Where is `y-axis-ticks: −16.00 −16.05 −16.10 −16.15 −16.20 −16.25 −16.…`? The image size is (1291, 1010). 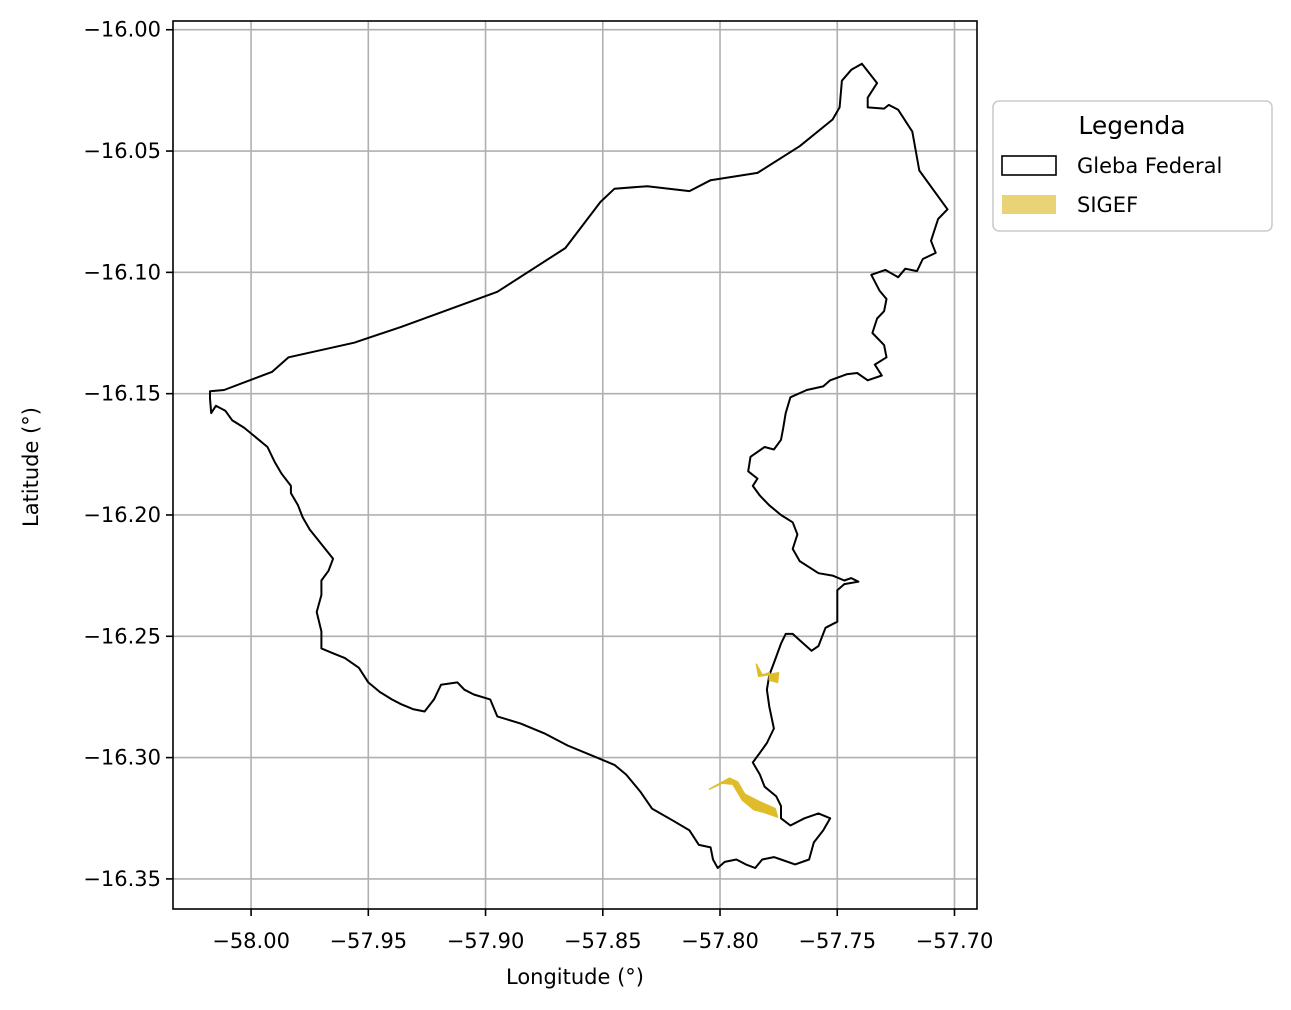
y-axis-ticks: −16.00 −16.05 −16.10 −16.15 −16.20 −16.25 −16.… is located at coordinates (128, 454).